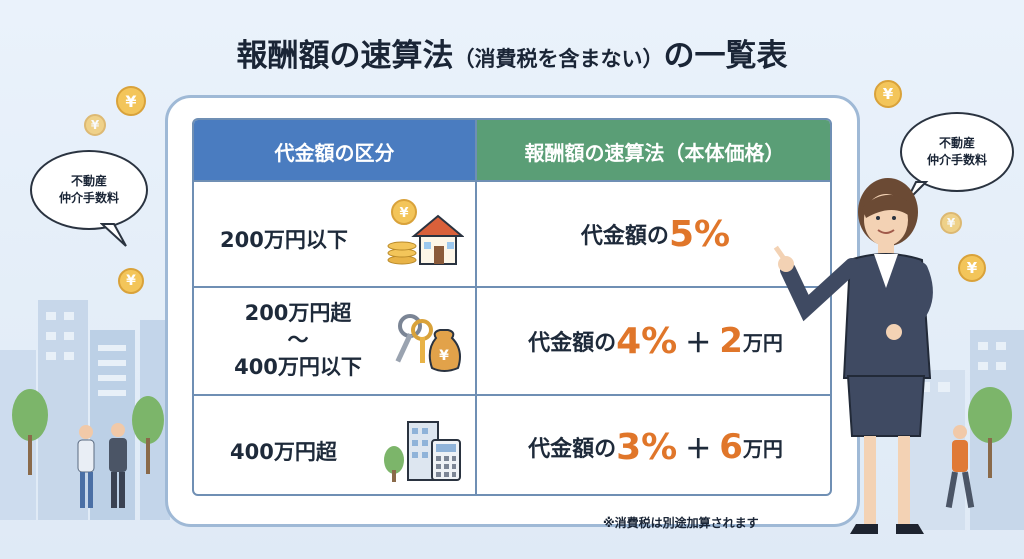 The width and height of the screenshot is (1024, 559). Describe the element at coordinates (88, 198) in the screenshot. I see `bubble-left-line2: 仲介手数料` at that location.